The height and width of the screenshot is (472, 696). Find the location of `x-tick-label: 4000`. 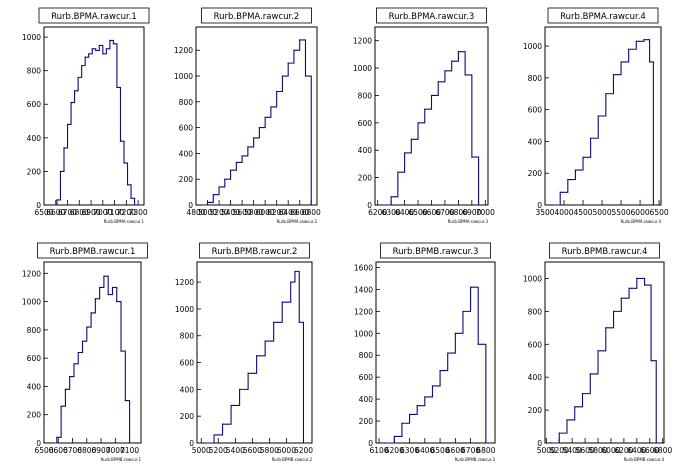

x-tick-label: 4000 is located at coordinates (563, 212).